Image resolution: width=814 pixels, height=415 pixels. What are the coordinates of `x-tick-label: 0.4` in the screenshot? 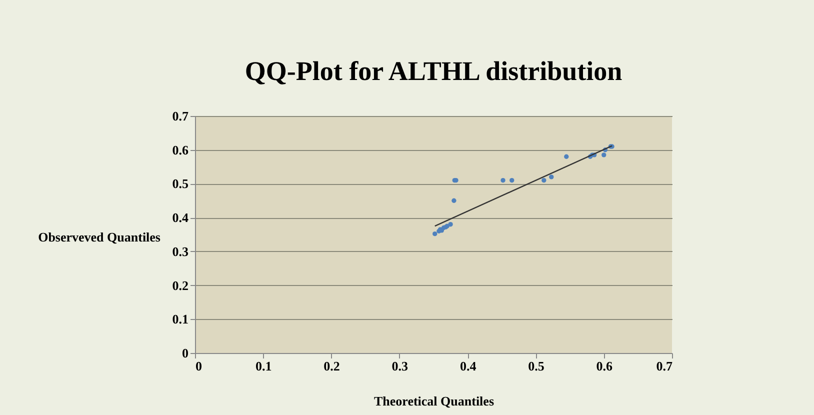 It's located at (468, 366).